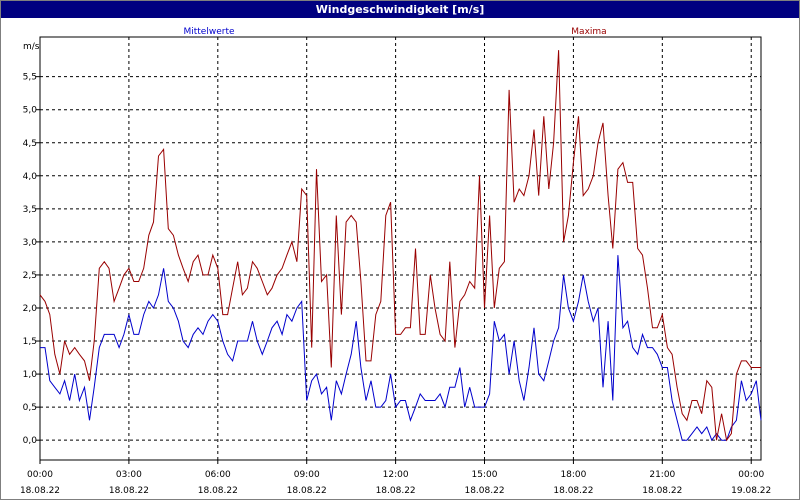 The height and width of the screenshot is (500, 800). Describe the element at coordinates (31, 47) in the screenshot. I see `y-axis-label: m/s` at that location.